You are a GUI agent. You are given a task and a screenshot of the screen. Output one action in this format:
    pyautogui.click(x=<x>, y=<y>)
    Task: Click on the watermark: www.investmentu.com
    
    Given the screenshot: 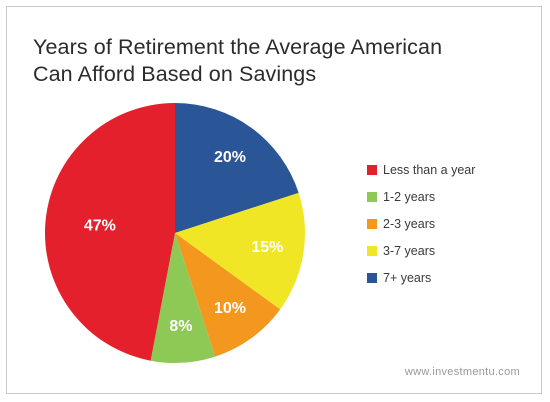 What is the action you would take?
    pyautogui.click(x=462, y=372)
    